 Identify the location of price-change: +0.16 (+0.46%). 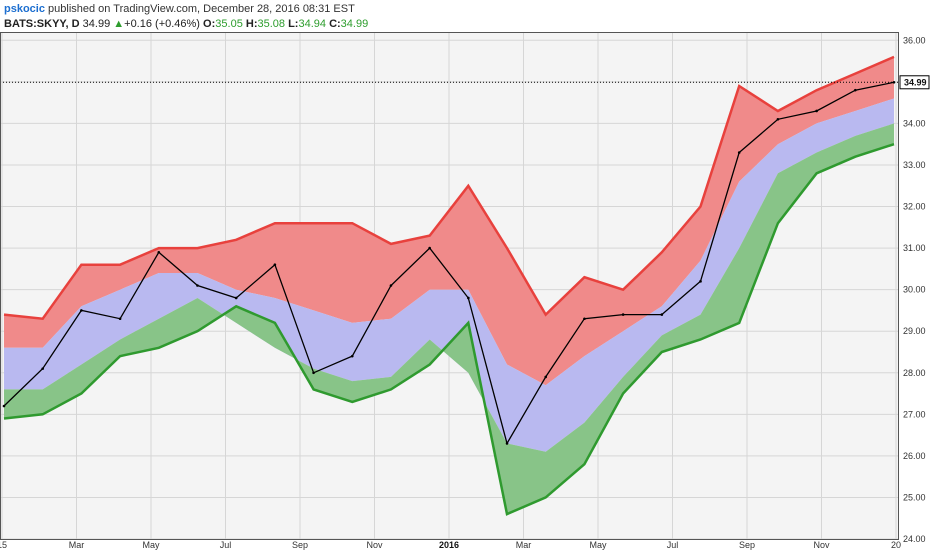
(162, 24).